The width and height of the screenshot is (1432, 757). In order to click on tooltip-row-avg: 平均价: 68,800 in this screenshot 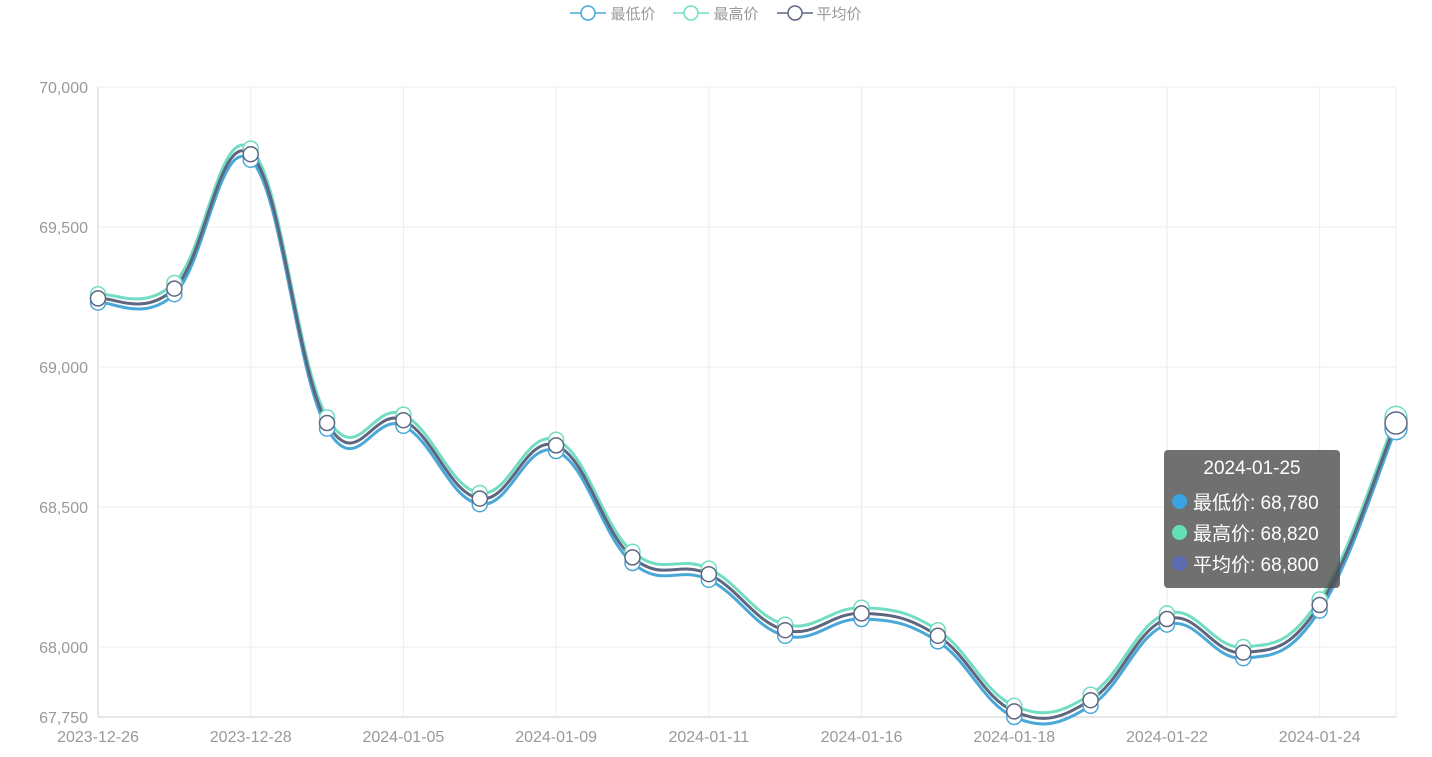, I will do `click(1252, 563)`.